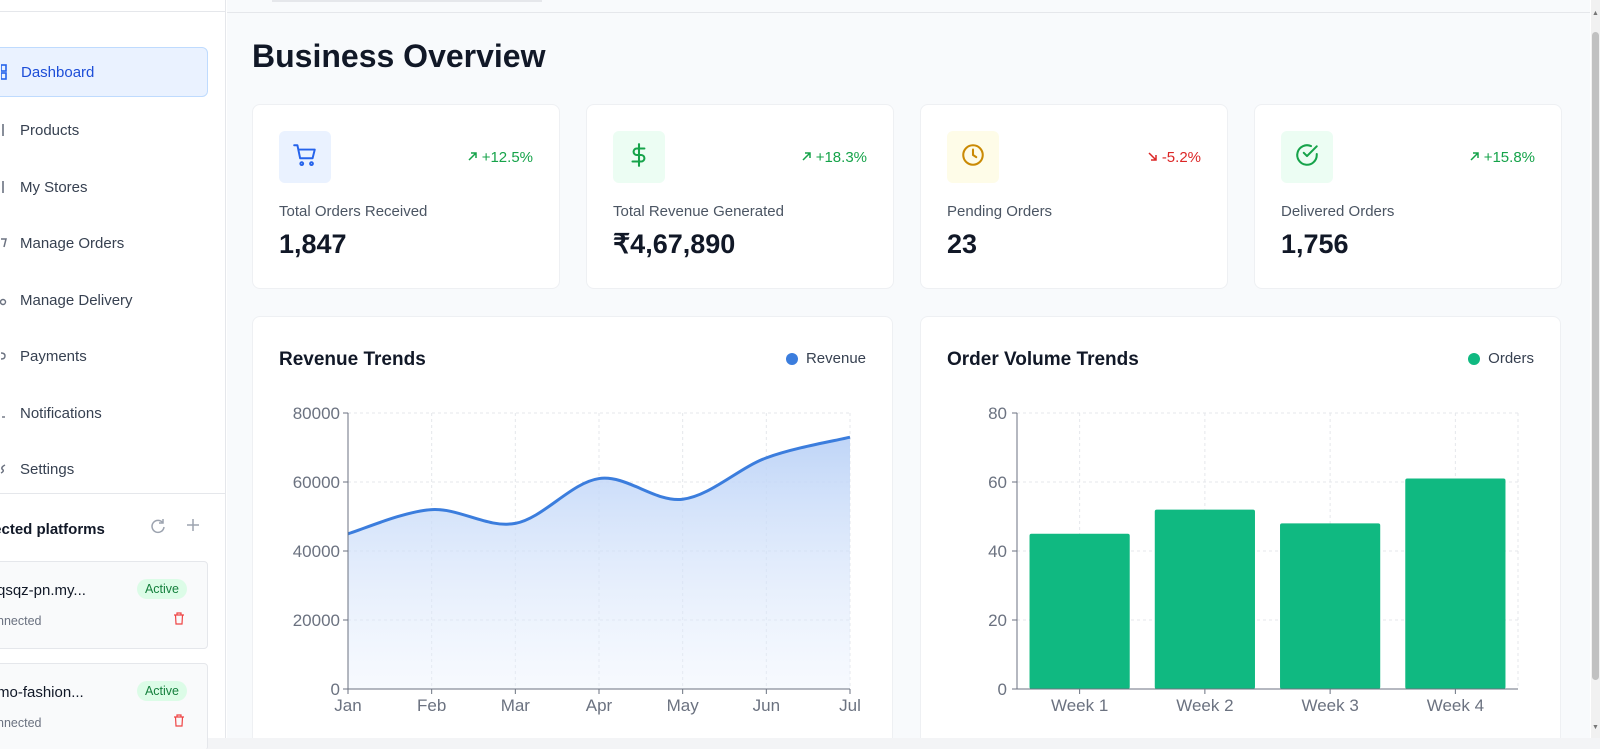 This screenshot has height=749, width=1600. What do you see at coordinates (7, 130) in the screenshot?
I see `box-icon` at bounding box center [7, 130].